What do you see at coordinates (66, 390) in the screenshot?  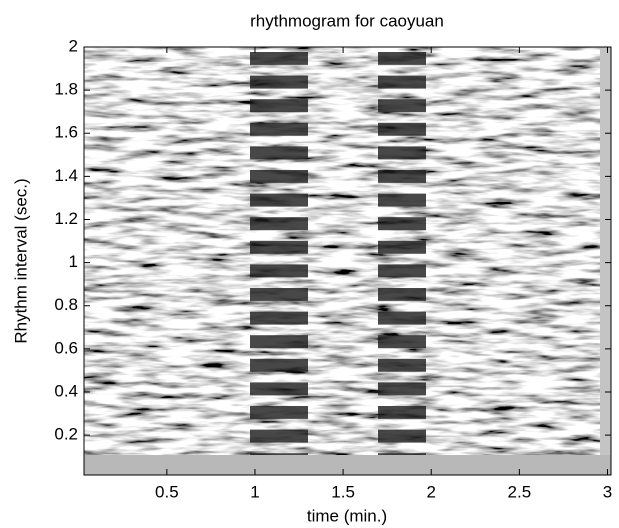 I see `y-tick-label: 0.4` at bounding box center [66, 390].